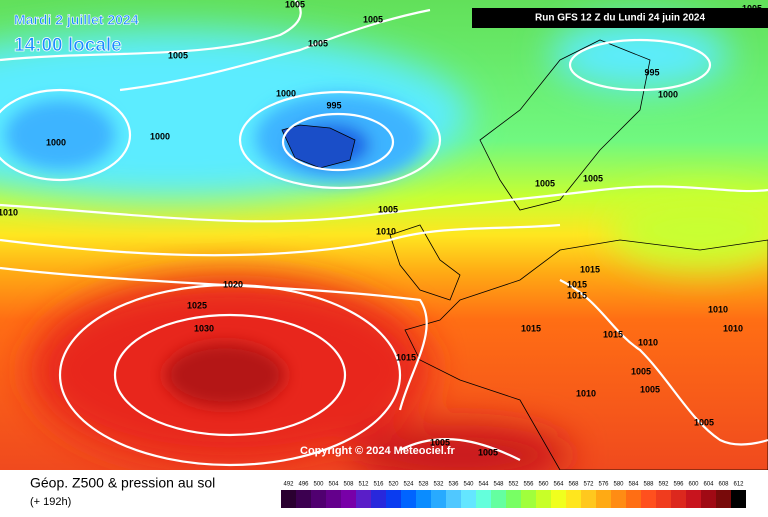  What do you see at coordinates (204, 328) in the screenshot?
I see `isobar-label: 1030` at bounding box center [204, 328].